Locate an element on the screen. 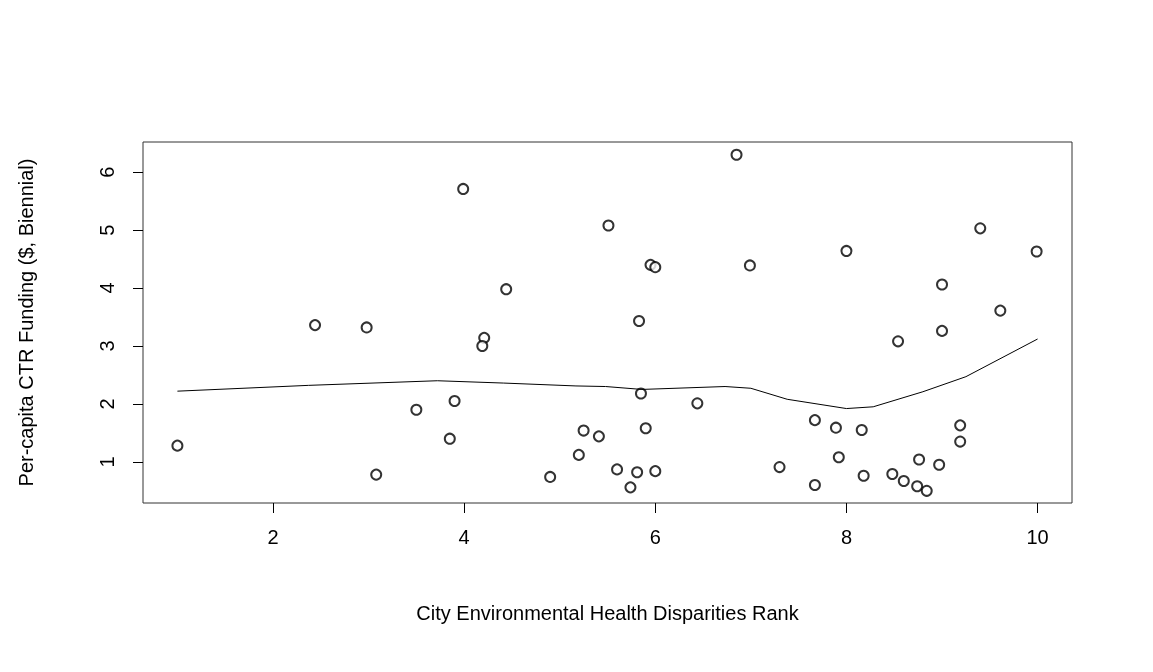 The width and height of the screenshot is (1153, 672). y-tick-label: 6 is located at coordinates (107, 172).